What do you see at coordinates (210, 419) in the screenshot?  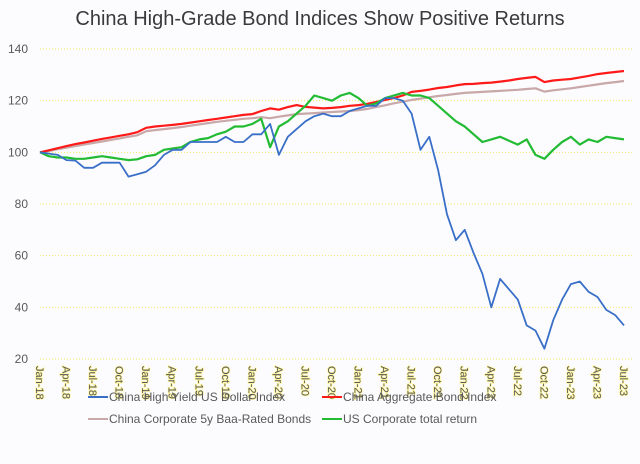 I see `legend-label: China Corporate 5y Baa-Rated Bonds` at bounding box center [210, 419].